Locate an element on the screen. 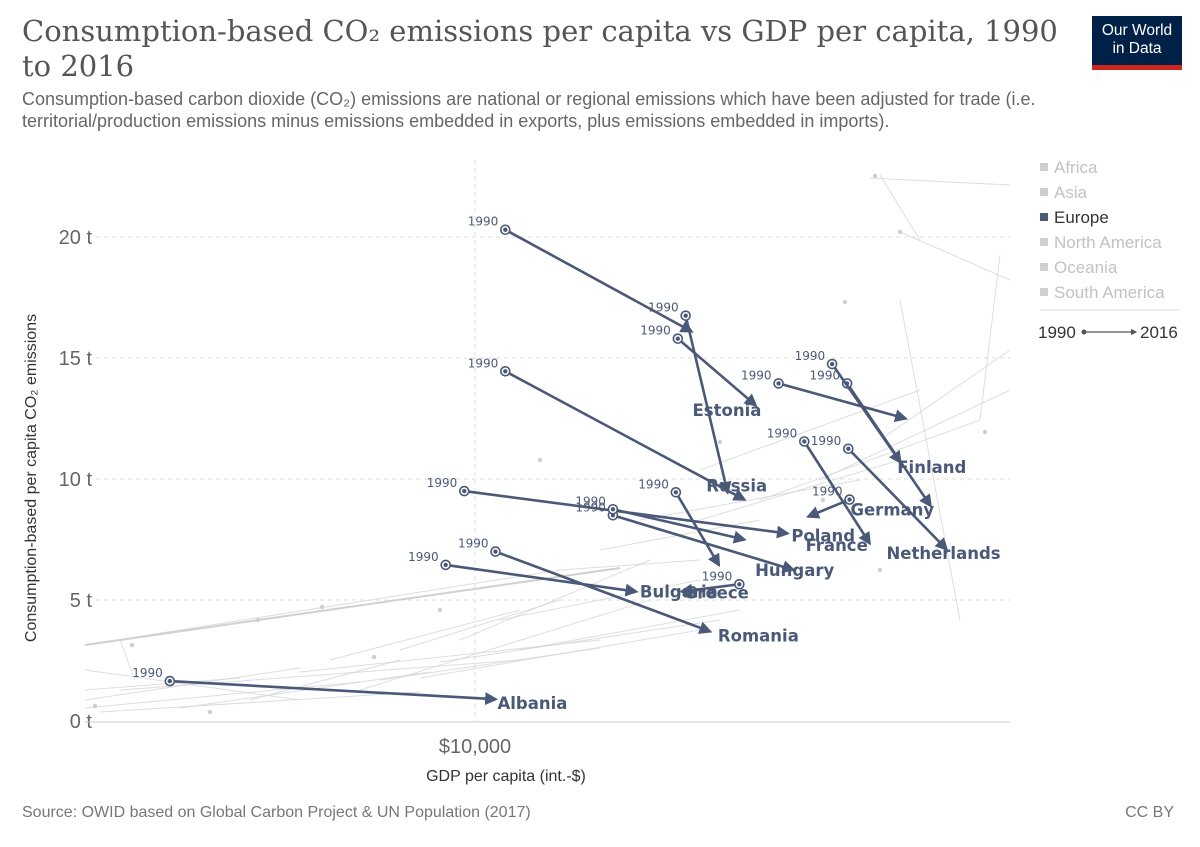 The image size is (1200, 847). y-tick-label: 5 t is located at coordinates (81, 601).